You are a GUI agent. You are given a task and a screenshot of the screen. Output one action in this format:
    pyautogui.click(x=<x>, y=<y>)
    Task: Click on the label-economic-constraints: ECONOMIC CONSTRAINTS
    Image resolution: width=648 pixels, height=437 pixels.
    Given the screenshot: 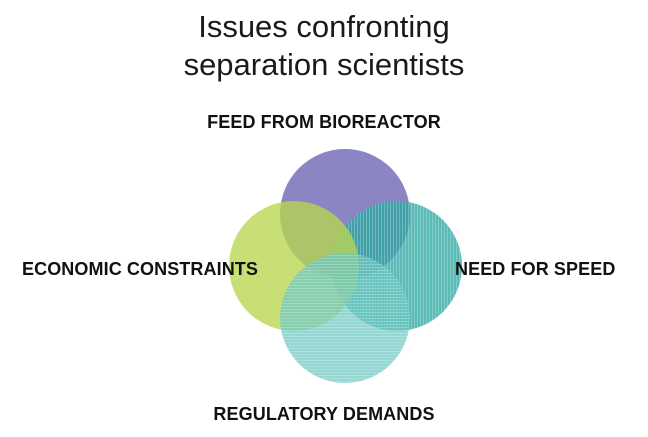 What is the action you would take?
    pyautogui.click(x=140, y=269)
    